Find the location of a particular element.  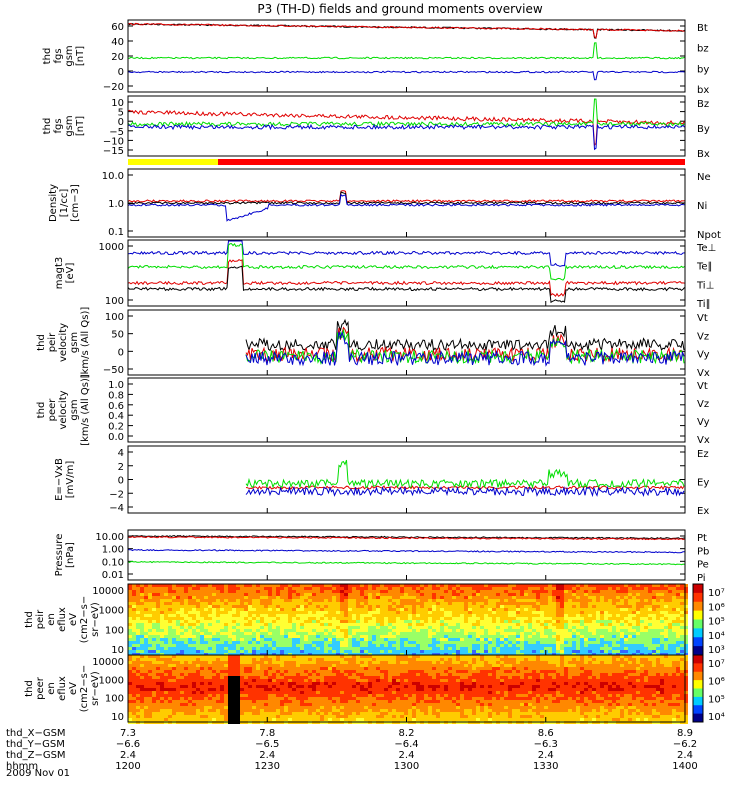

panel-2-ytick: 0 is located at coordinates (121, 122).